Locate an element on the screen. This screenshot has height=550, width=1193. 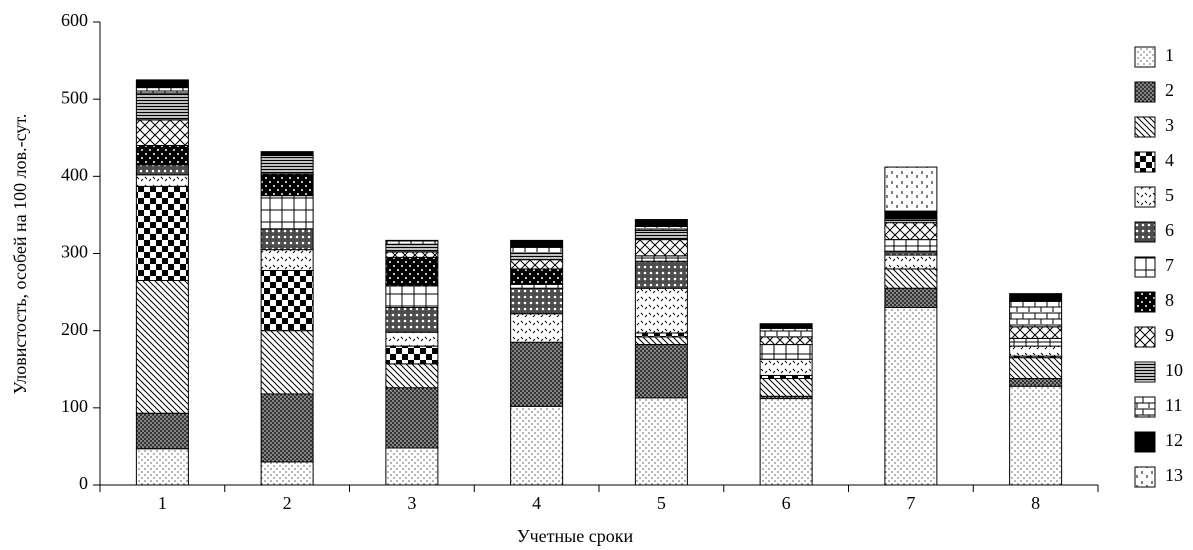
y-tick-label: 200 is located at coordinates (74, 329).